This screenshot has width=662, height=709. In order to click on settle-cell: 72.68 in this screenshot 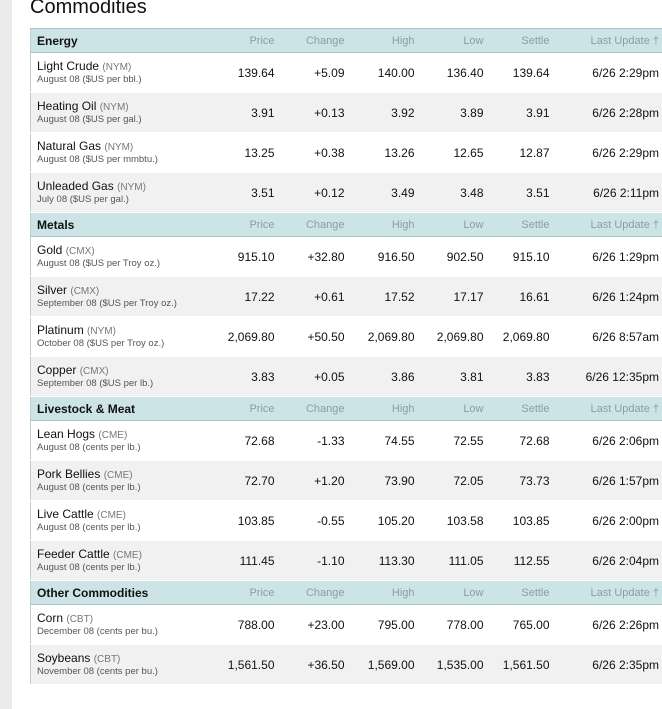, I will do `click(525, 440)`.